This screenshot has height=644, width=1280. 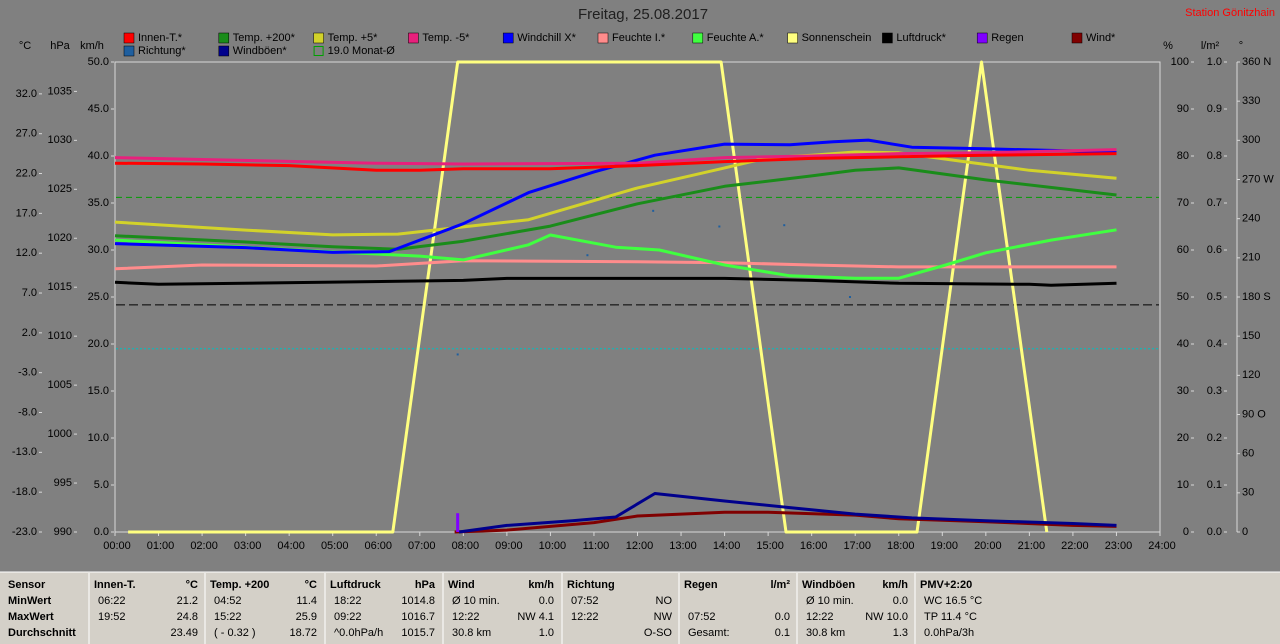 I want to click on summary-header: Sensor, so click(x=27, y=585).